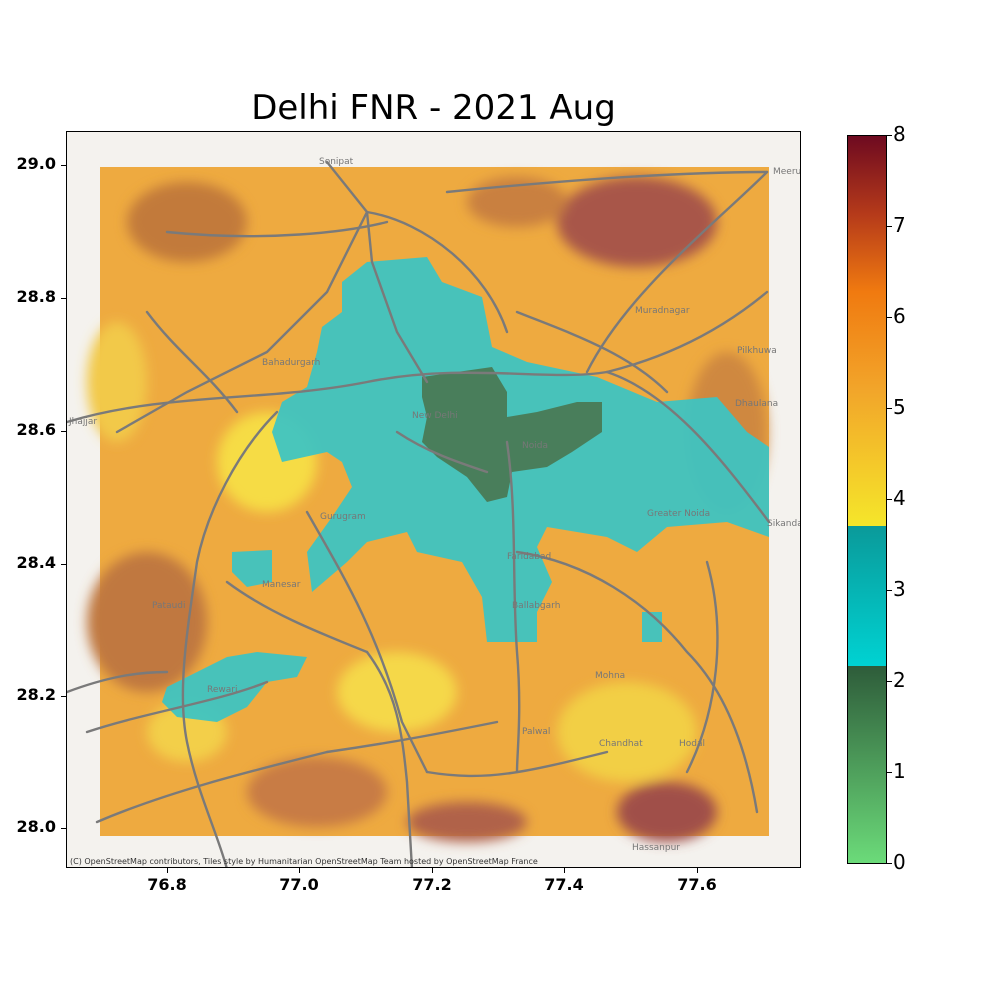  What do you see at coordinates (899, 771) in the screenshot?
I see `colorbar-tick-label: 1` at bounding box center [899, 771].